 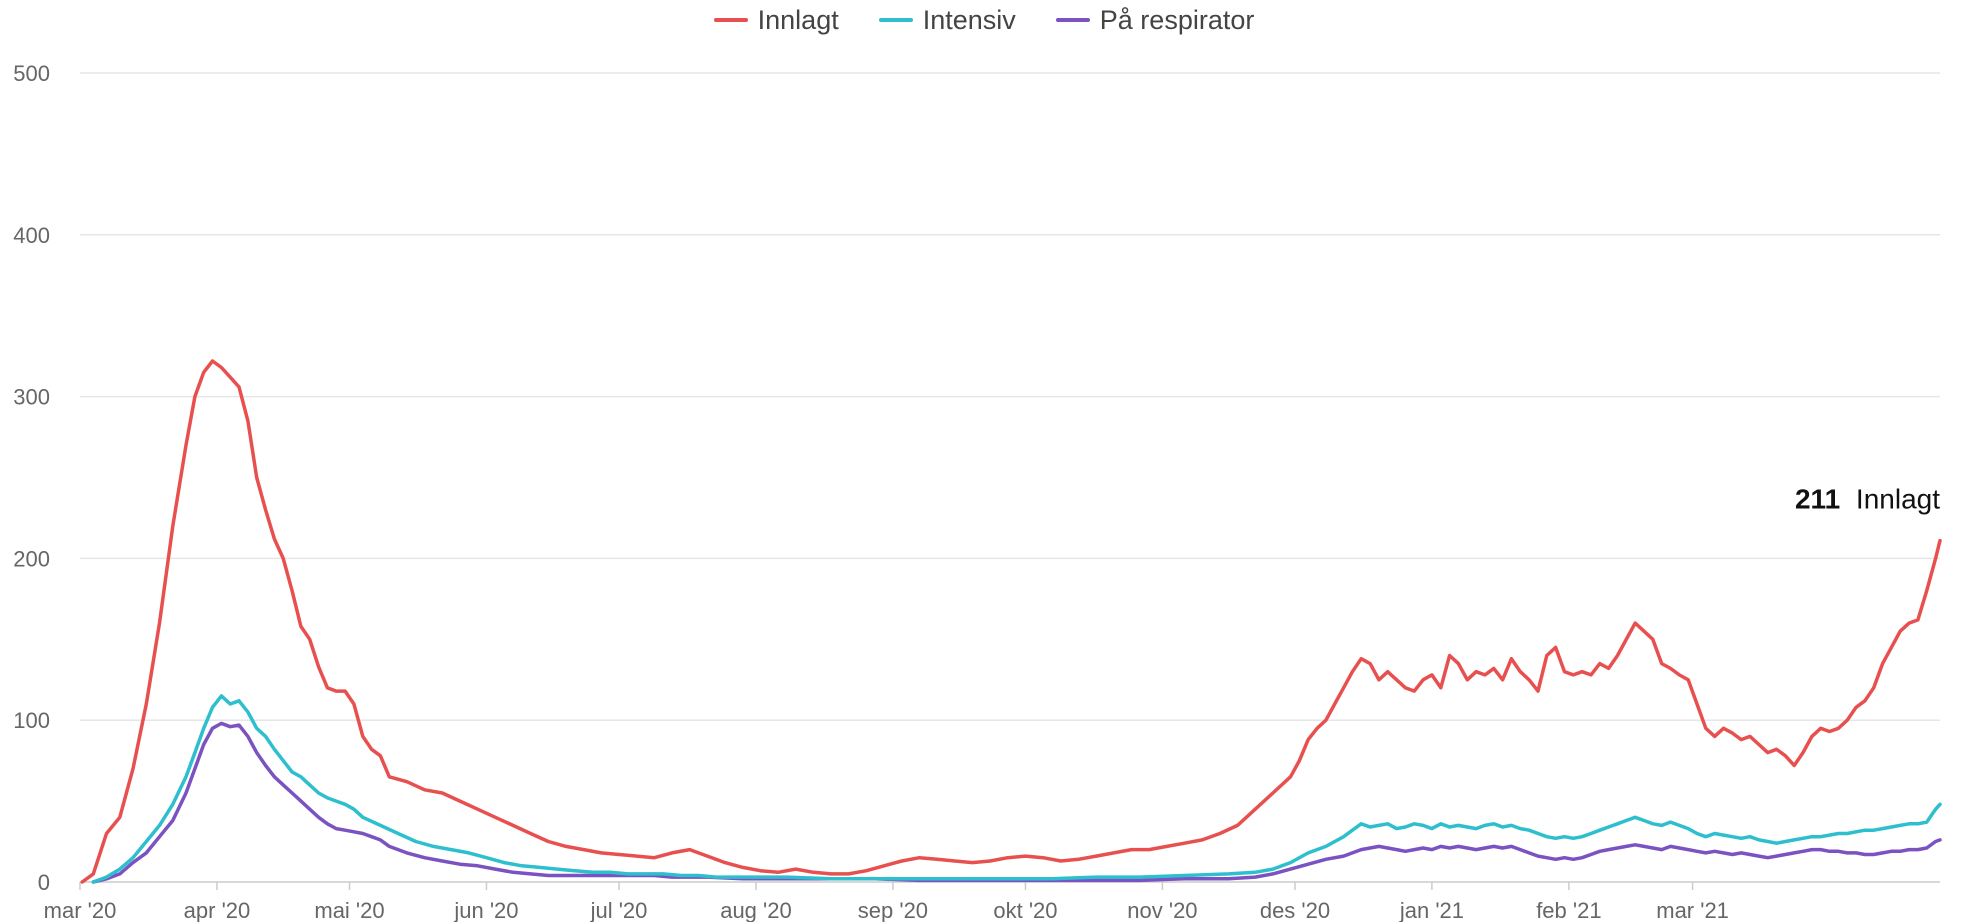 I want to click on legend-swatch-intensiv, so click(x=895, y=20).